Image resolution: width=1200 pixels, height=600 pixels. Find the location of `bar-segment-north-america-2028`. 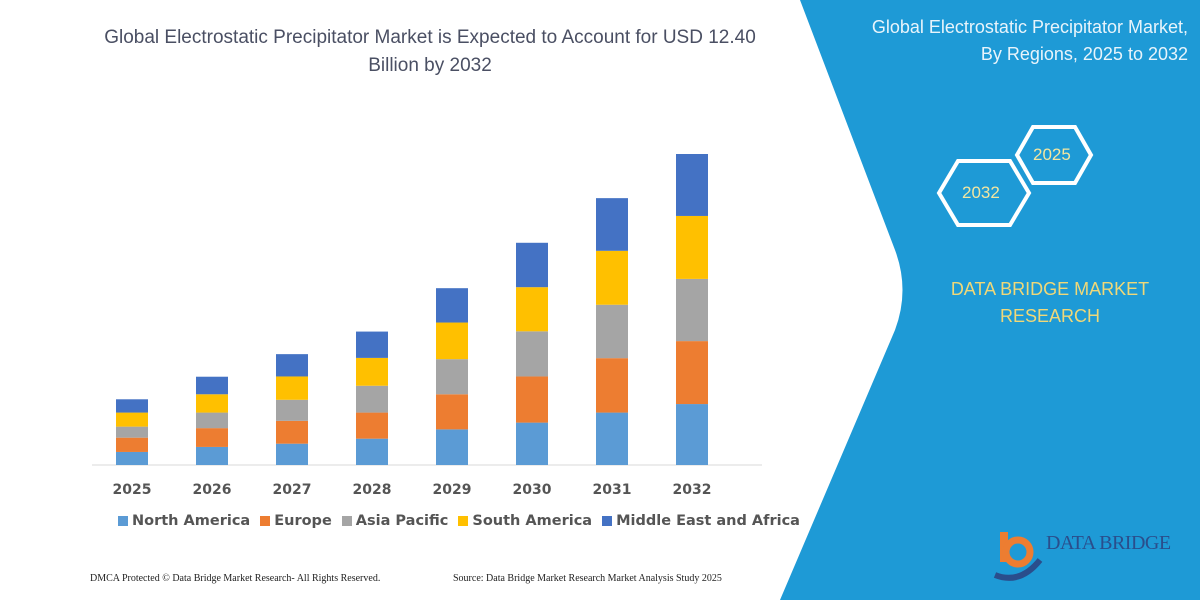

bar-segment-north-america-2028 is located at coordinates (372, 451).